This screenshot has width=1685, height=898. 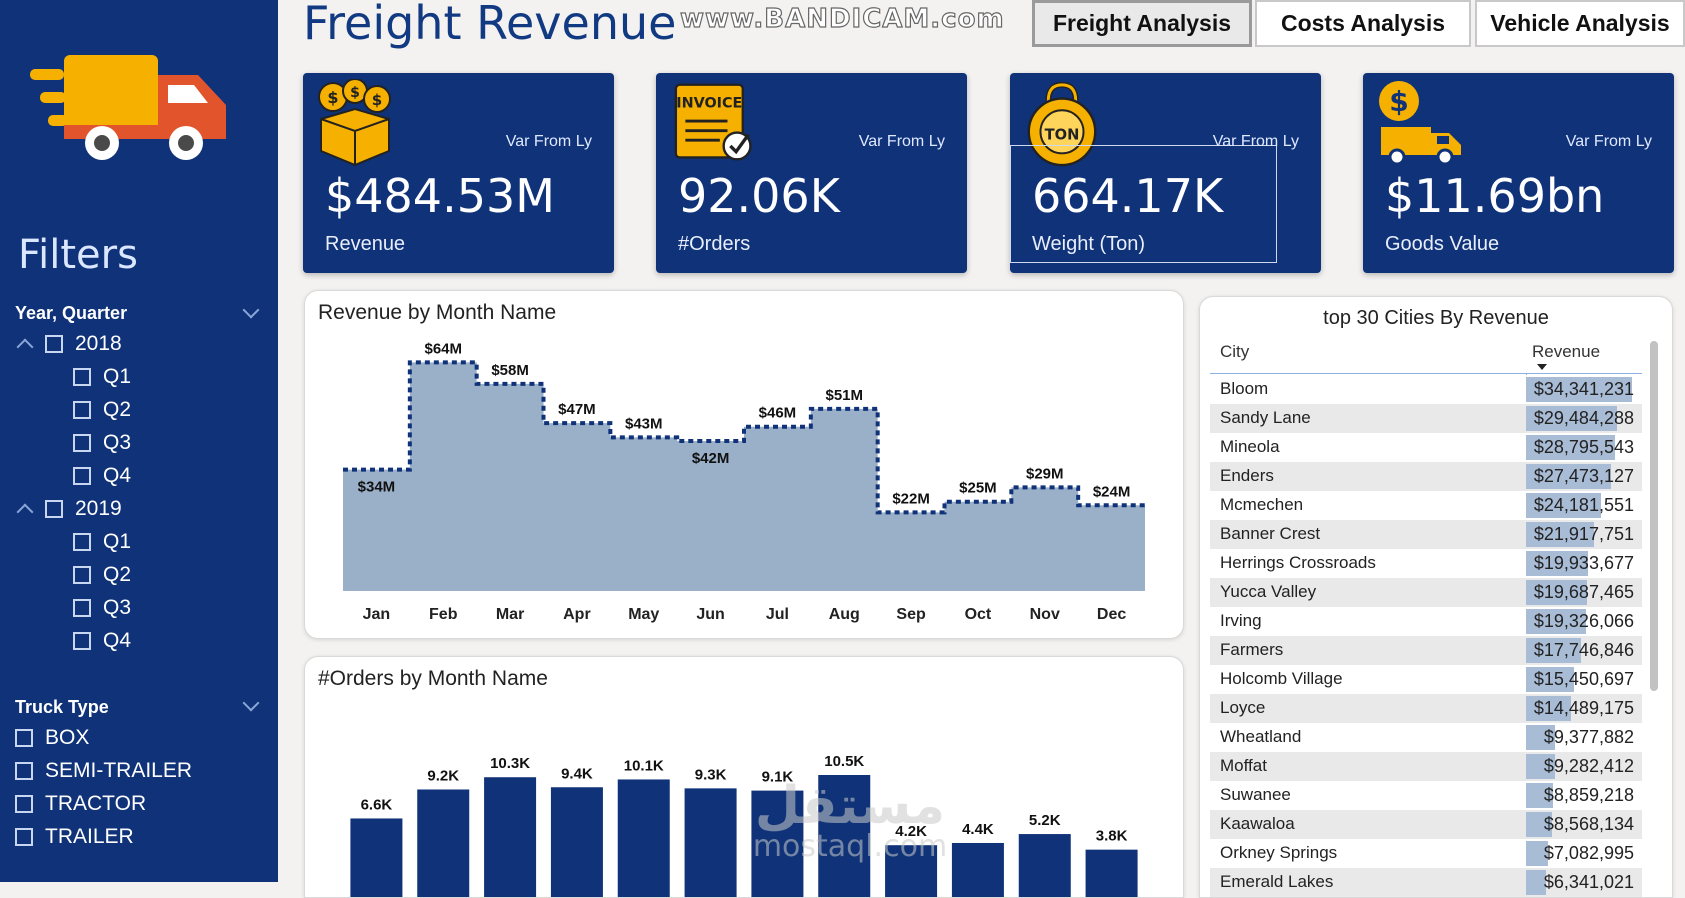 I want to click on page-title: Freight Revenue, so click(x=490, y=25).